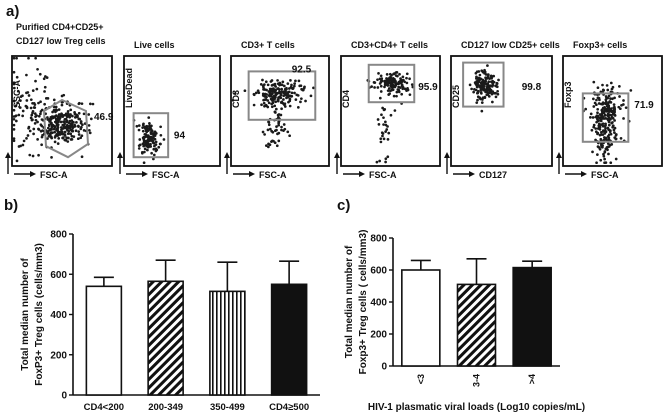 Image resolution: width=669 pixels, height=417 pixels. What do you see at coordinates (227, 407) in the screenshot?
I see `x-tick-label: 350-499` at bounding box center [227, 407].